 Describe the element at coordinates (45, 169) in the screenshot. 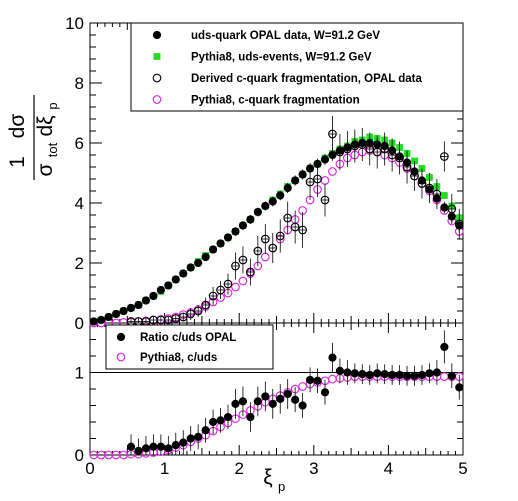

I see `y-label-sigma: σ` at that location.